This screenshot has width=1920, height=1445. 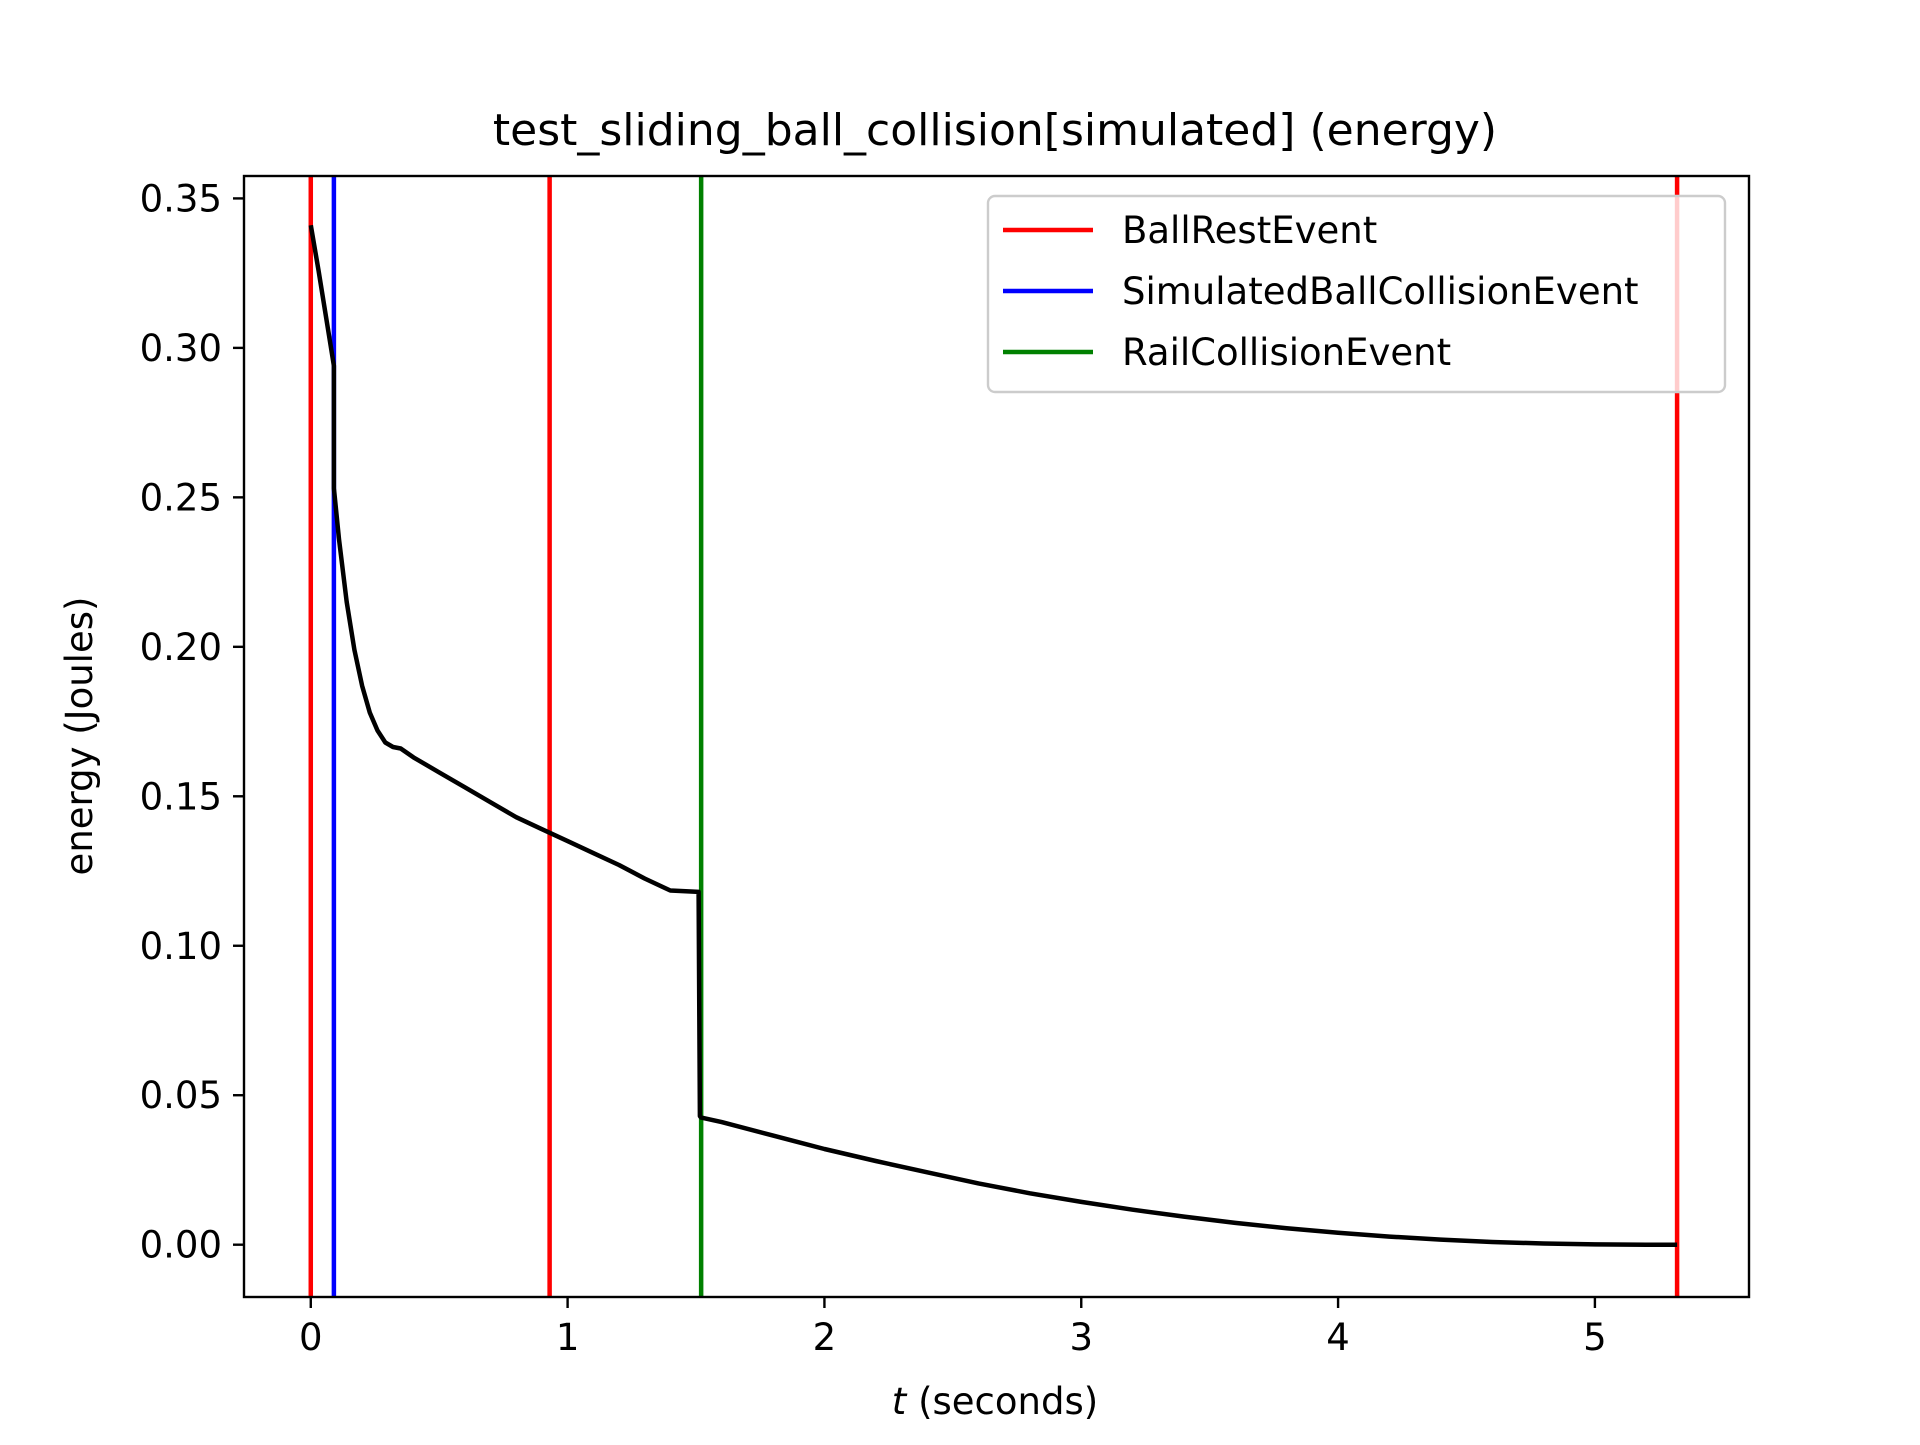 What do you see at coordinates (181, 1245) in the screenshot?
I see `y-tick-label: 0.00` at bounding box center [181, 1245].